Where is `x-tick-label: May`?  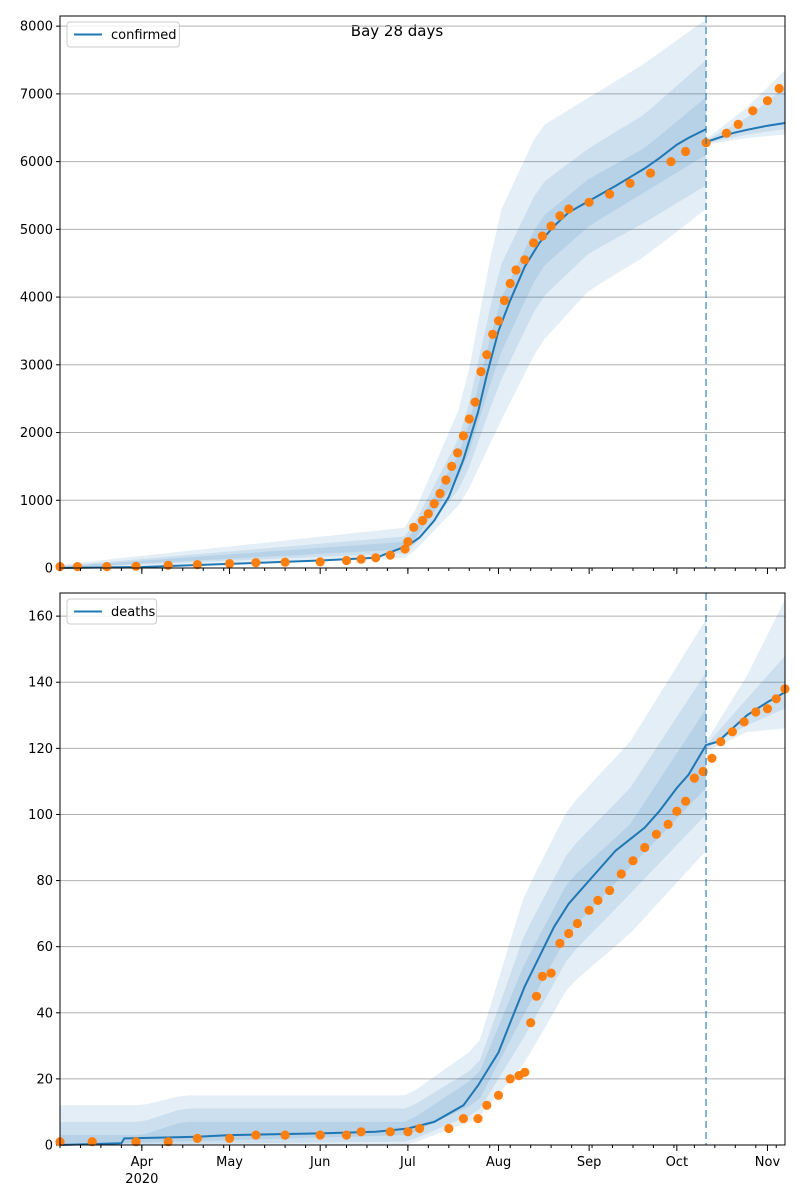 x-tick-label: May is located at coordinates (229, 1162).